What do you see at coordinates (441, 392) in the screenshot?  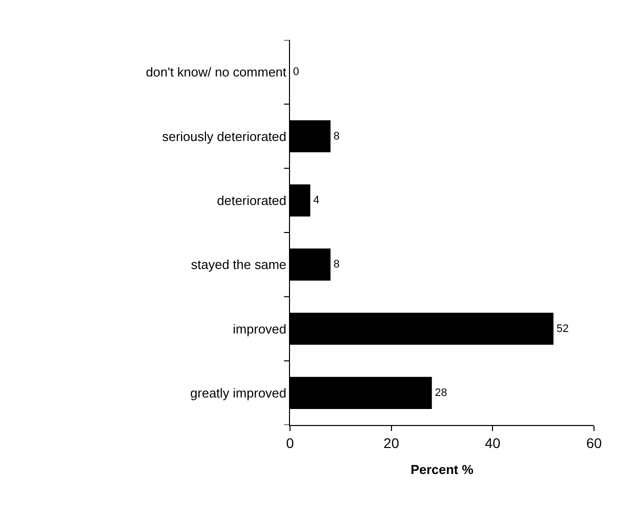 I see `data-label: 28` at bounding box center [441, 392].